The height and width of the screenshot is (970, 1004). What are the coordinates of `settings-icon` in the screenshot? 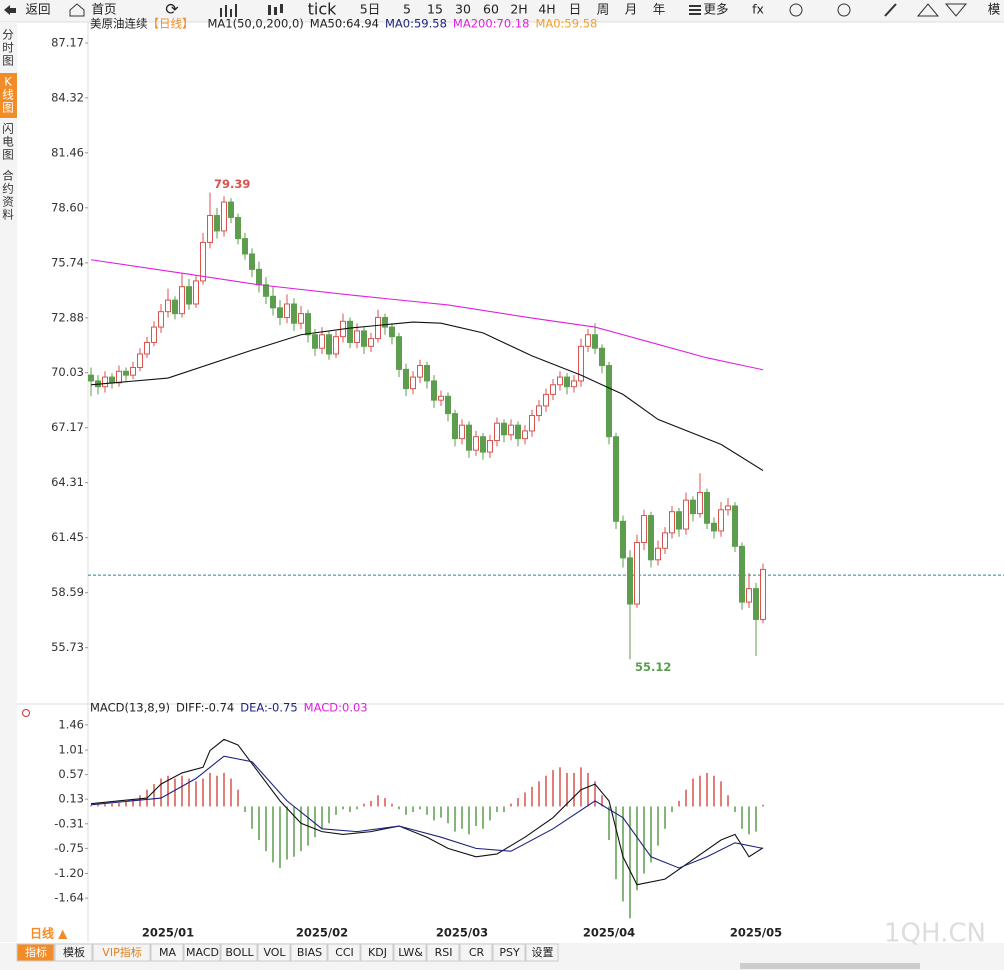 It's located at (26, 713).